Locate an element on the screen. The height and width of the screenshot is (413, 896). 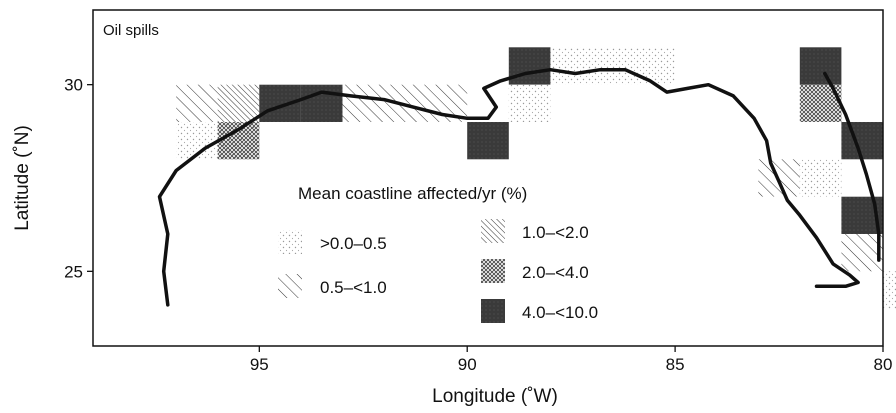
x-tick-label: 90 is located at coordinates (467, 364).